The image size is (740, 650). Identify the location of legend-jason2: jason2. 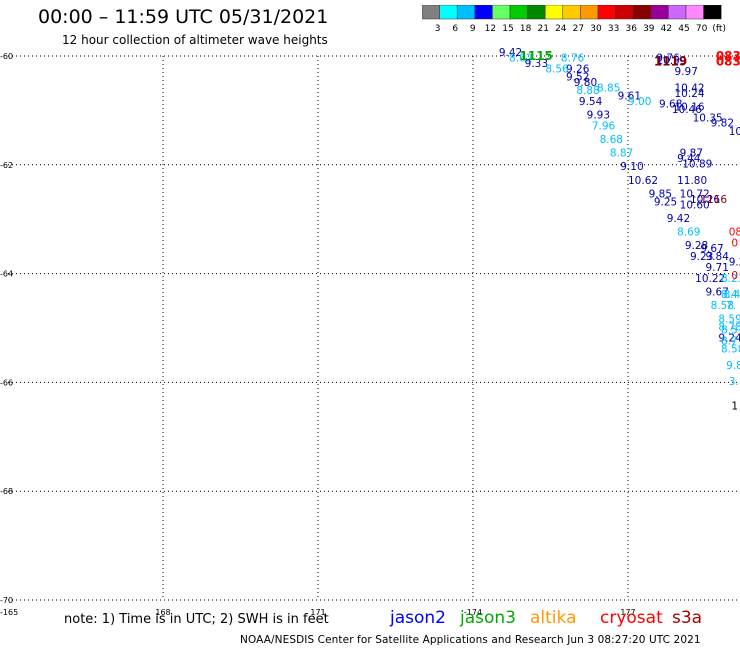
(418, 618).